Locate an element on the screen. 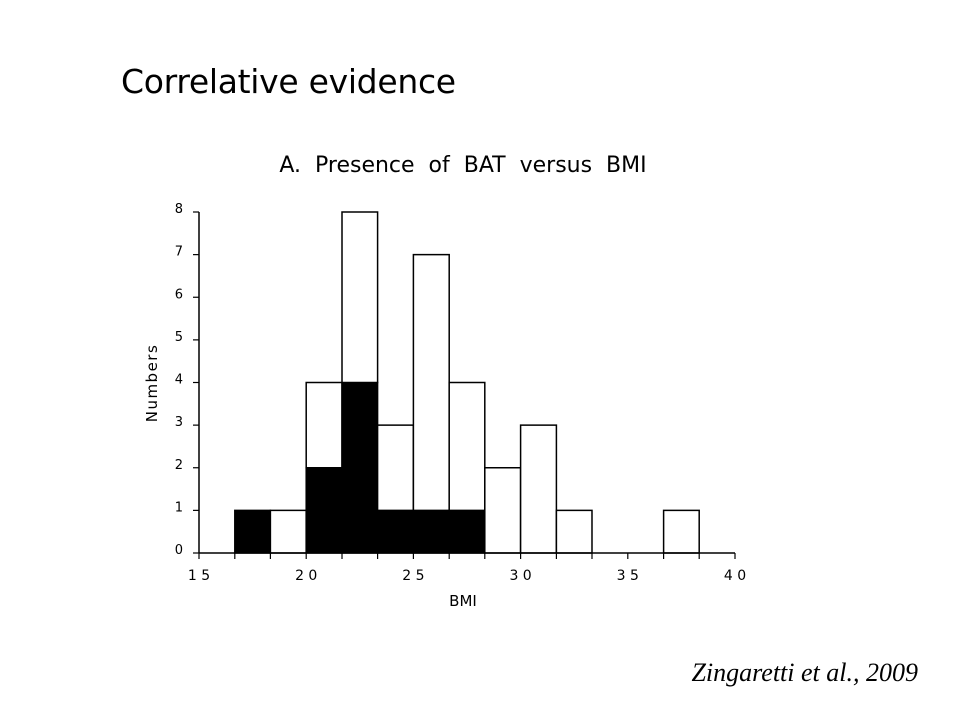 This screenshot has height=720, width=960. x-tick-label-1: 2 0 is located at coordinates (306, 576).